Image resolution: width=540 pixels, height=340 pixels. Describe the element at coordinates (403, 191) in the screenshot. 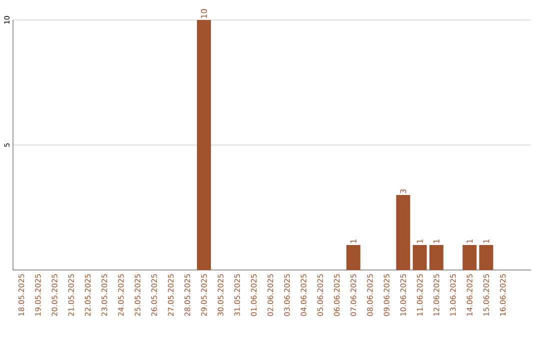

I see `data-label: 3` at that location.